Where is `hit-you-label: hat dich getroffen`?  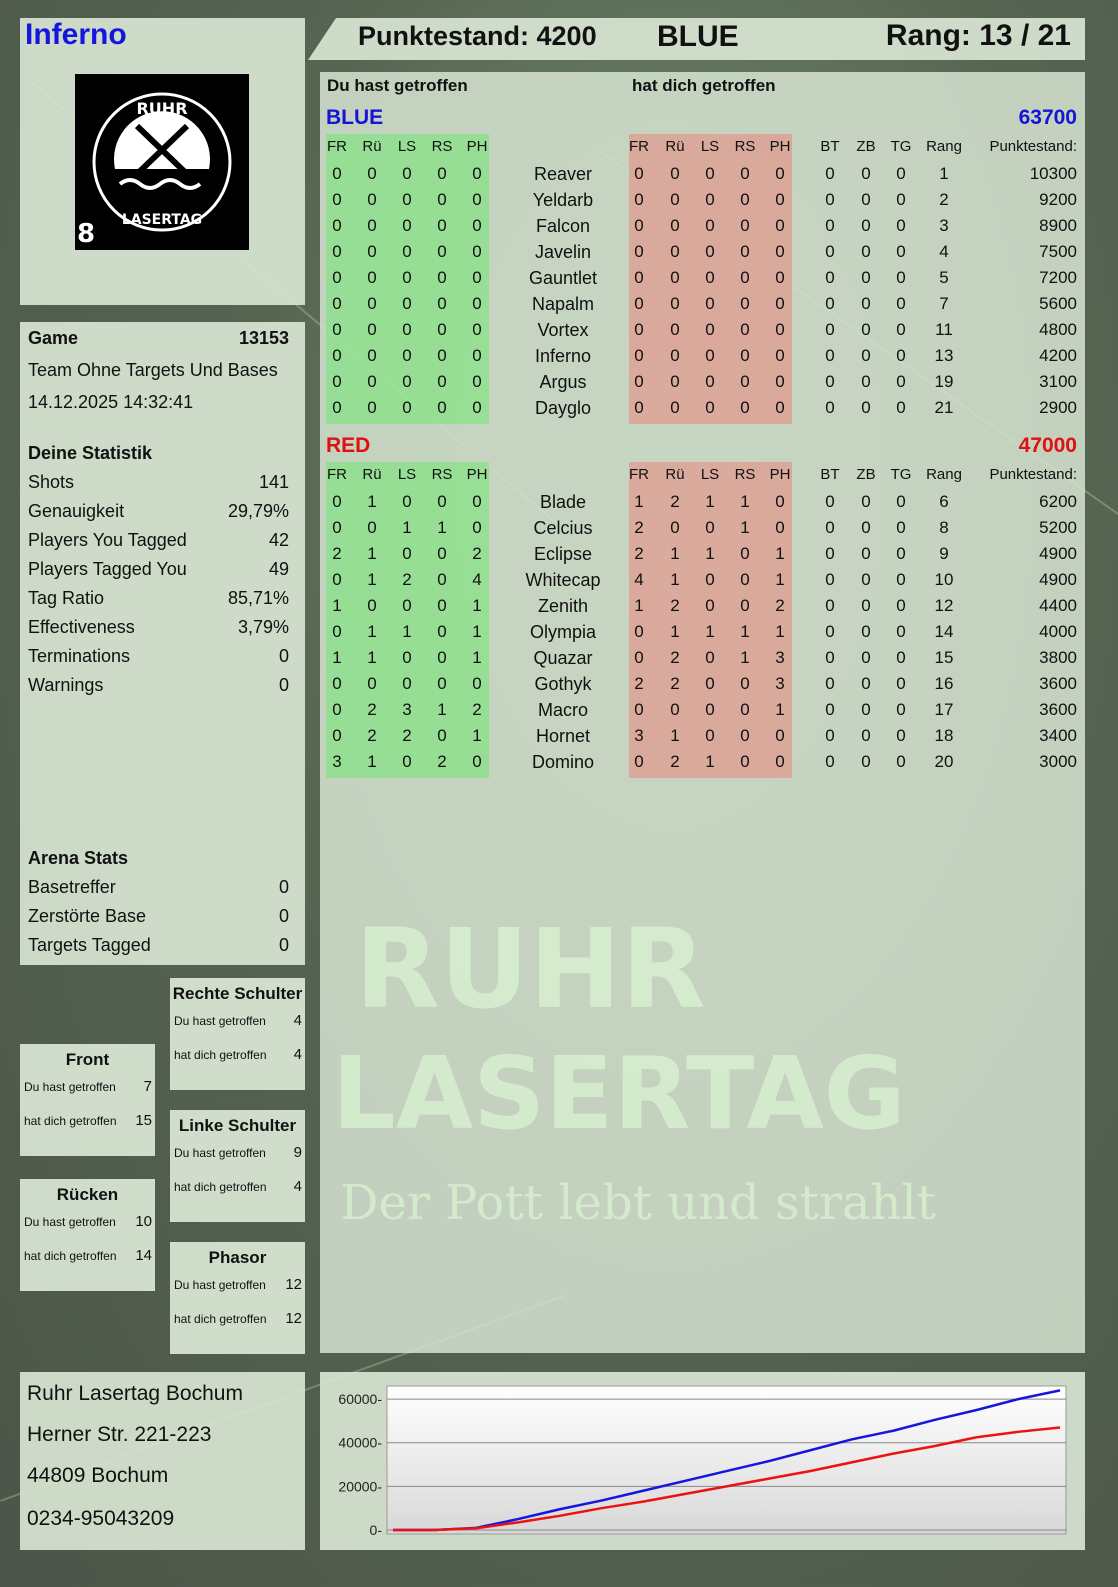
hit-you-label: hat dich getroffen is located at coordinates (704, 85).